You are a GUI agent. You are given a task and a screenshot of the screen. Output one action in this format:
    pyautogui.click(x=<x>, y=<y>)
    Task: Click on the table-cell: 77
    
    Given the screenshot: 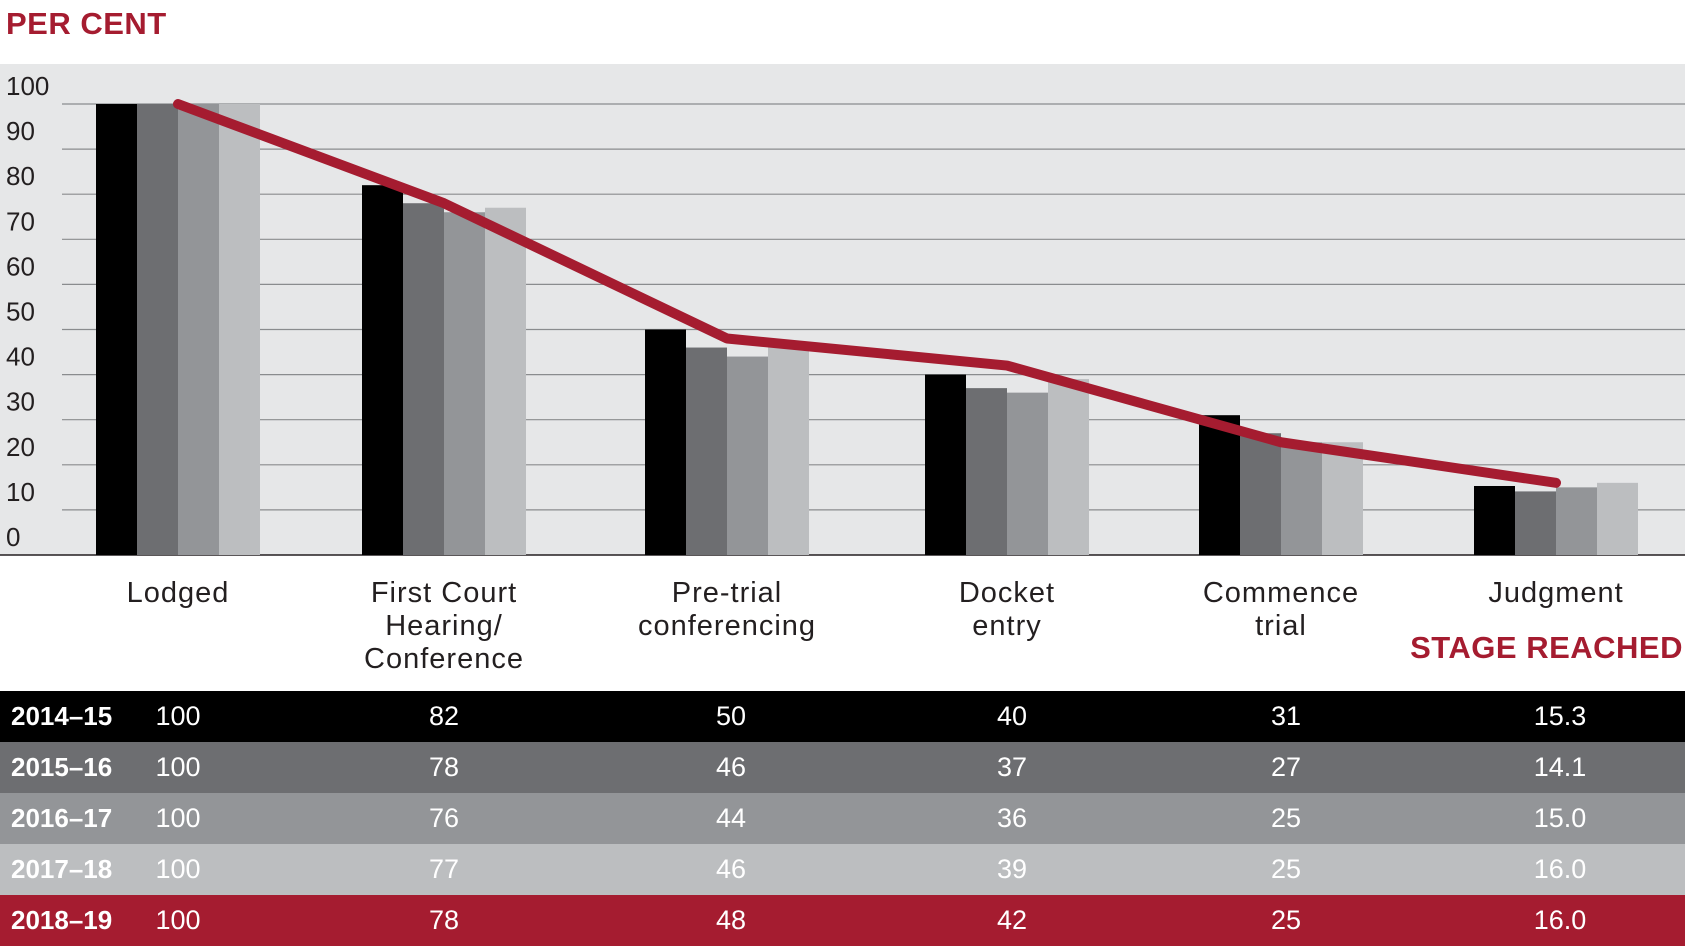 What is the action you would take?
    pyautogui.click(x=444, y=869)
    